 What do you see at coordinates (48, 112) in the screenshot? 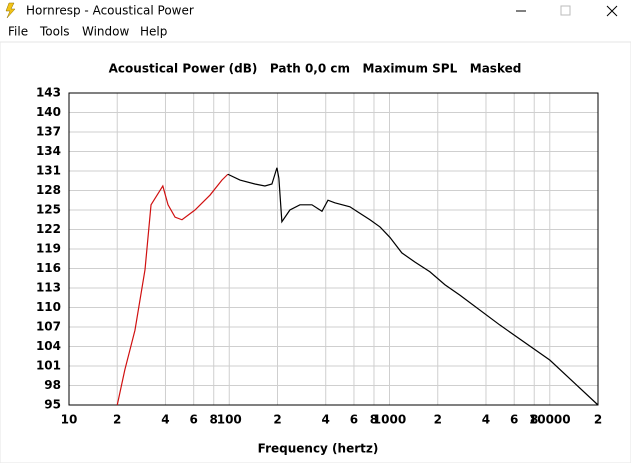
I see `y-tick-label: 140` at bounding box center [48, 112].